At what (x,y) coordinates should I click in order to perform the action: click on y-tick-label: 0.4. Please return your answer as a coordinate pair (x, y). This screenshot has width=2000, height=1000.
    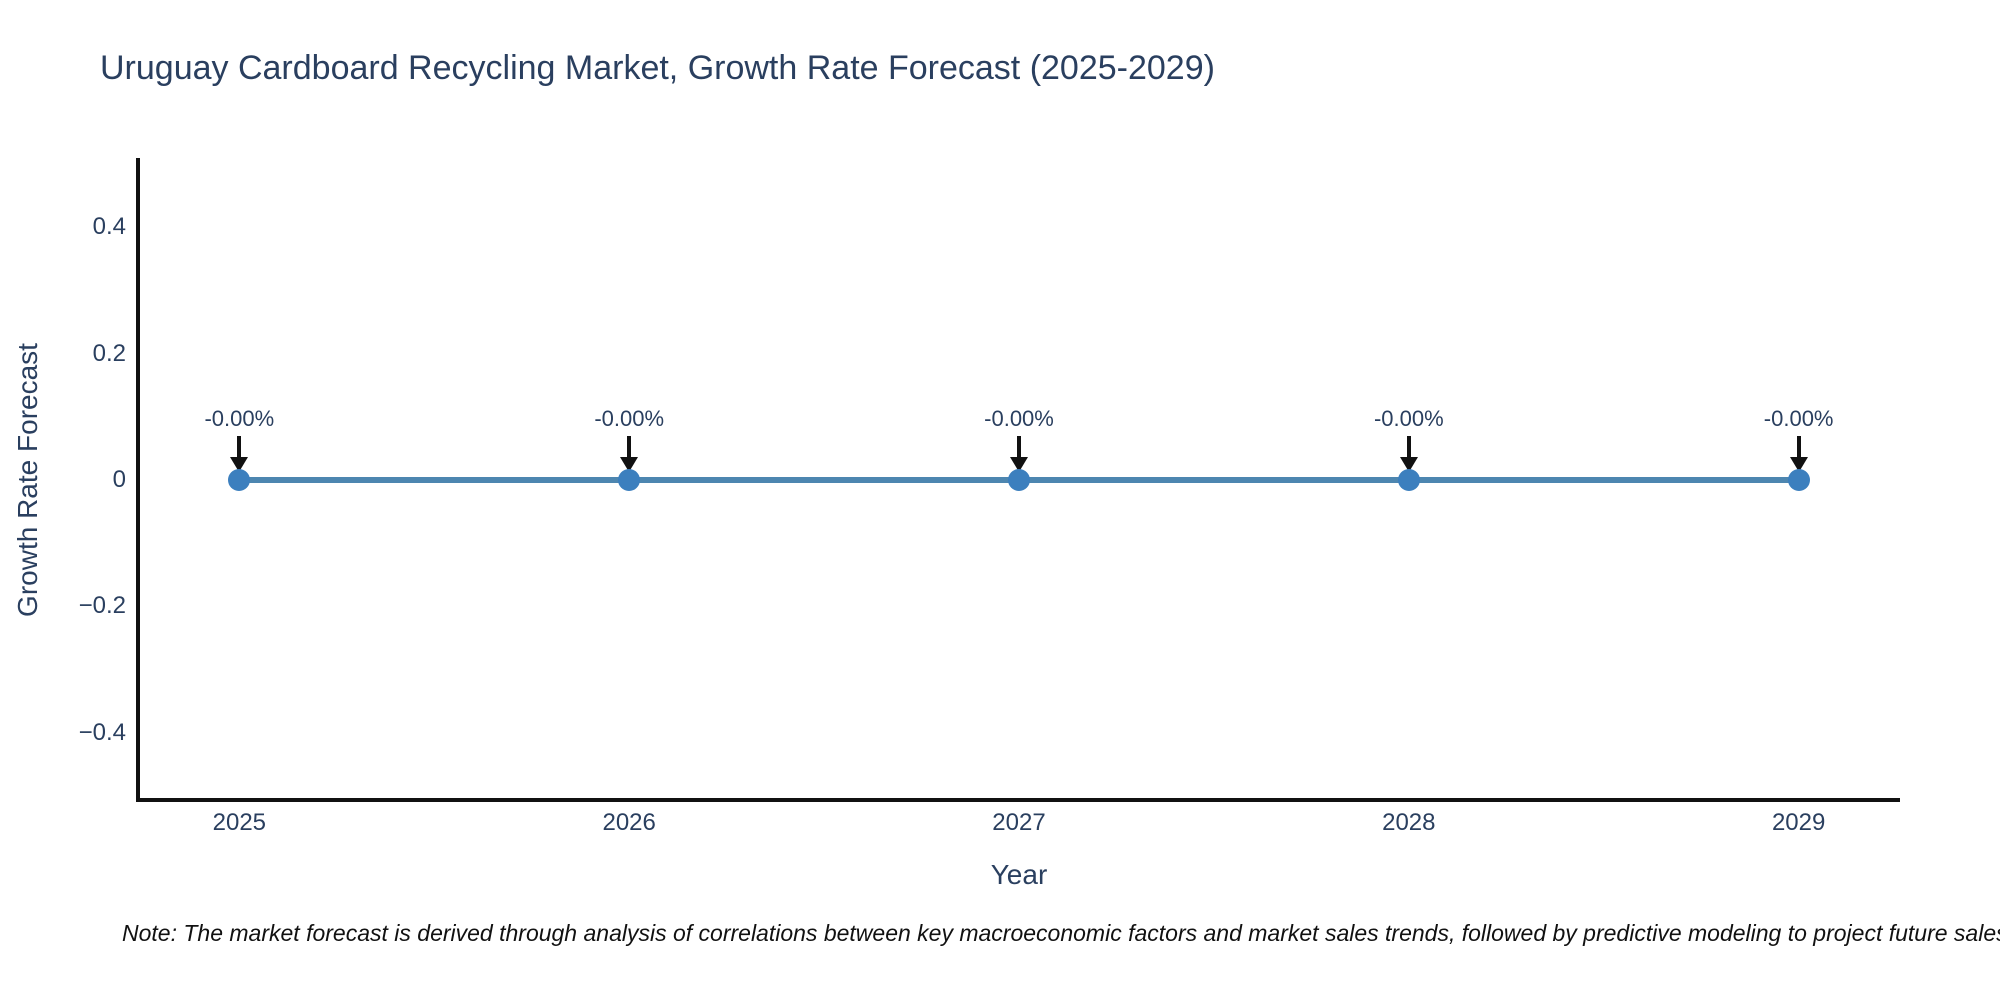
    Looking at the image, I should click on (109, 227).